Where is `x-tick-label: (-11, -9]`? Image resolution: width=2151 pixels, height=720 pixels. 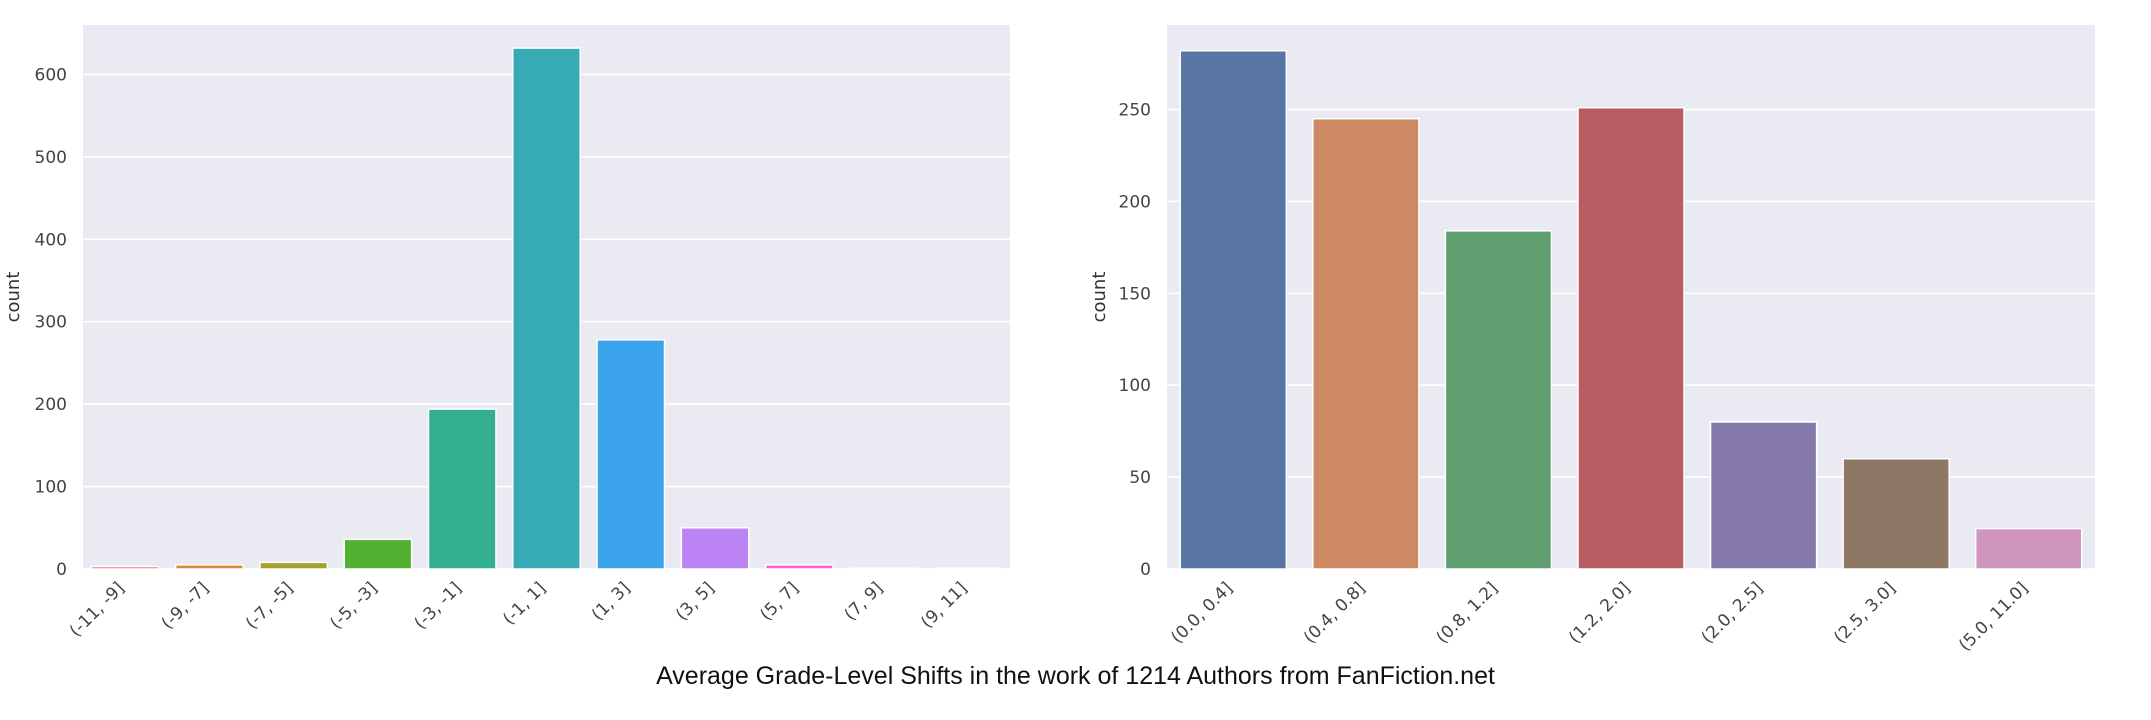 x-tick-label: (-11, -9] is located at coordinates (97, 609).